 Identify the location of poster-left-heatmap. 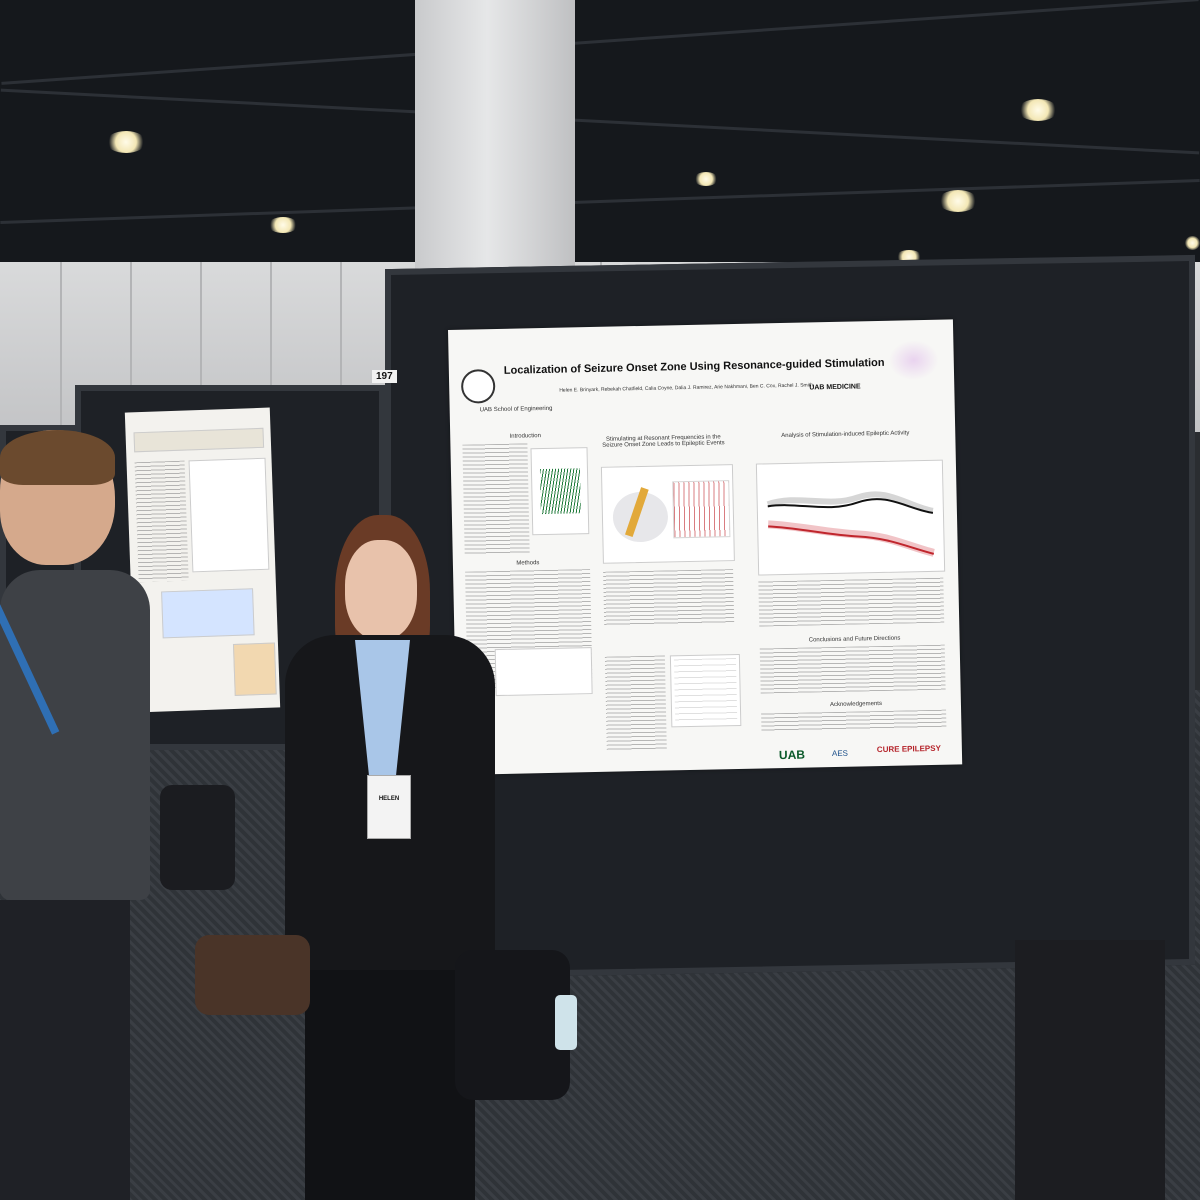
(208, 613).